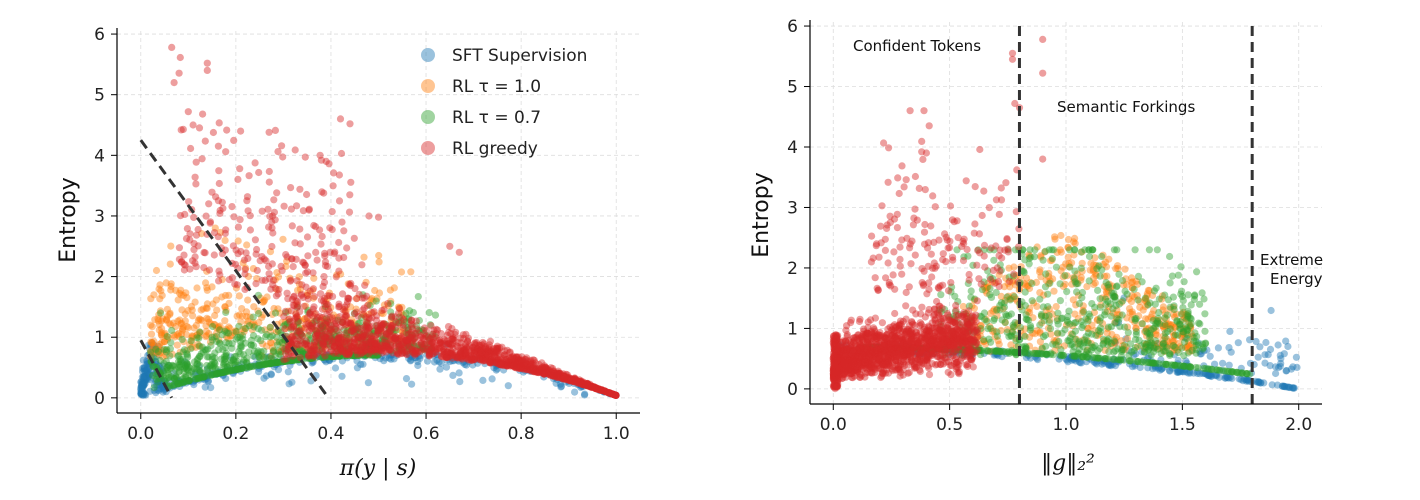 The image size is (1420, 500). Describe the element at coordinates (99, 278) in the screenshot. I see `left-y-tick-label: 2` at that location.